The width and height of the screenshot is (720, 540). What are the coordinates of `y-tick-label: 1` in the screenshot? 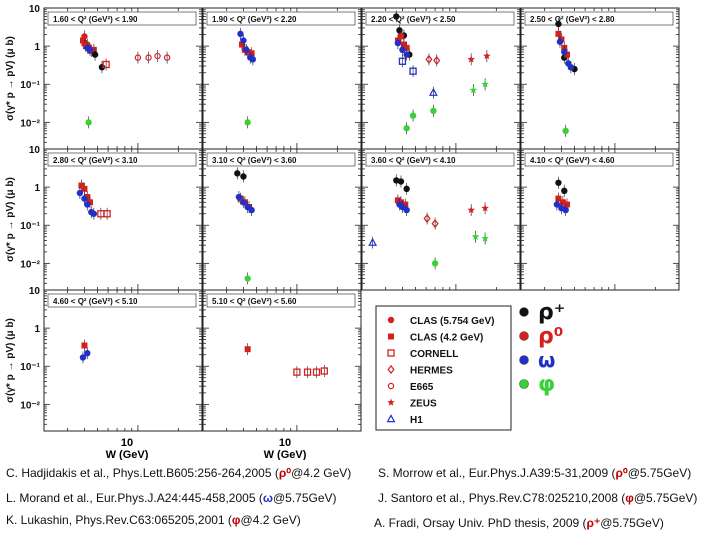 It's located at (37, 47).